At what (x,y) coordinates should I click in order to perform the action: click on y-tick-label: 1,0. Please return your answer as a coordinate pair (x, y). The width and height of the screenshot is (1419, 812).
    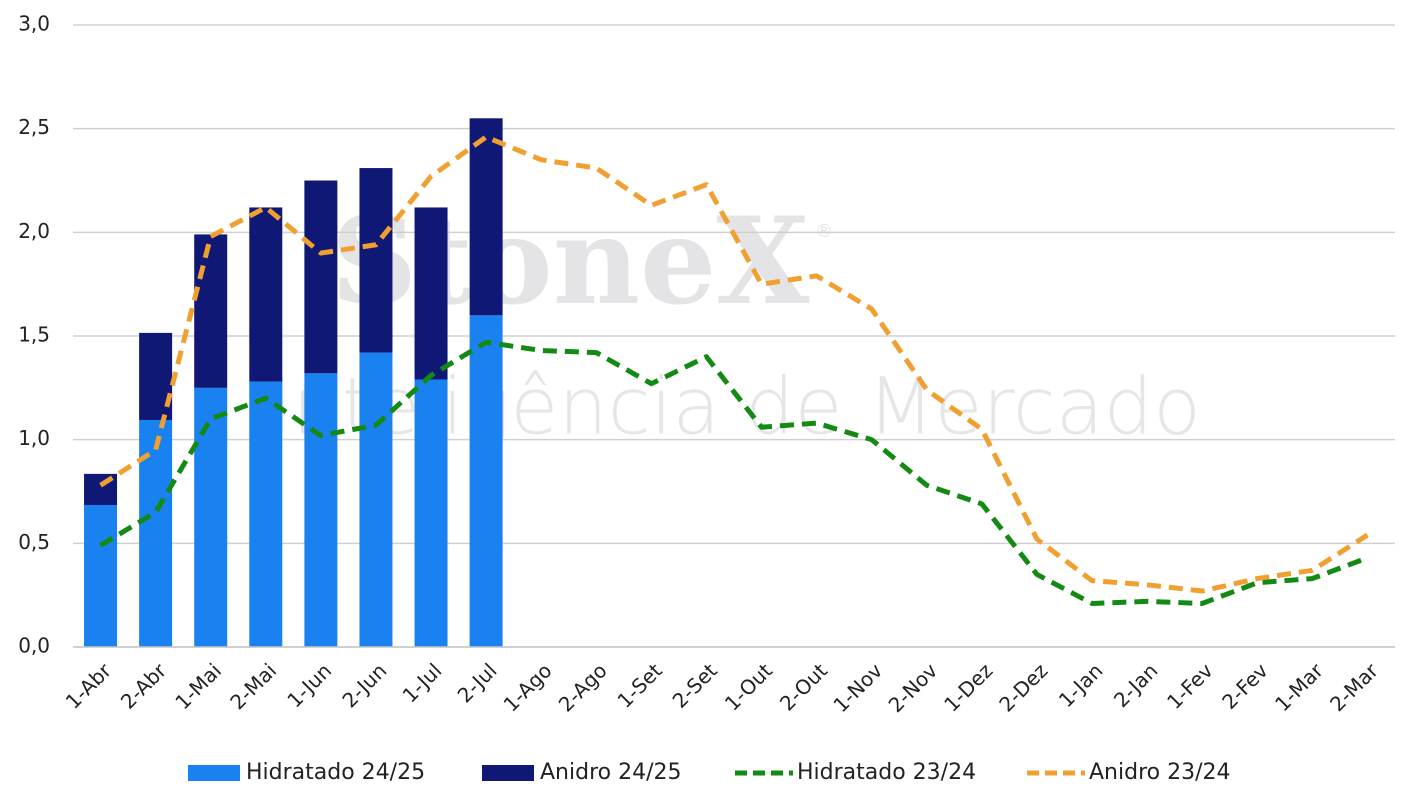
    Looking at the image, I should click on (34, 438).